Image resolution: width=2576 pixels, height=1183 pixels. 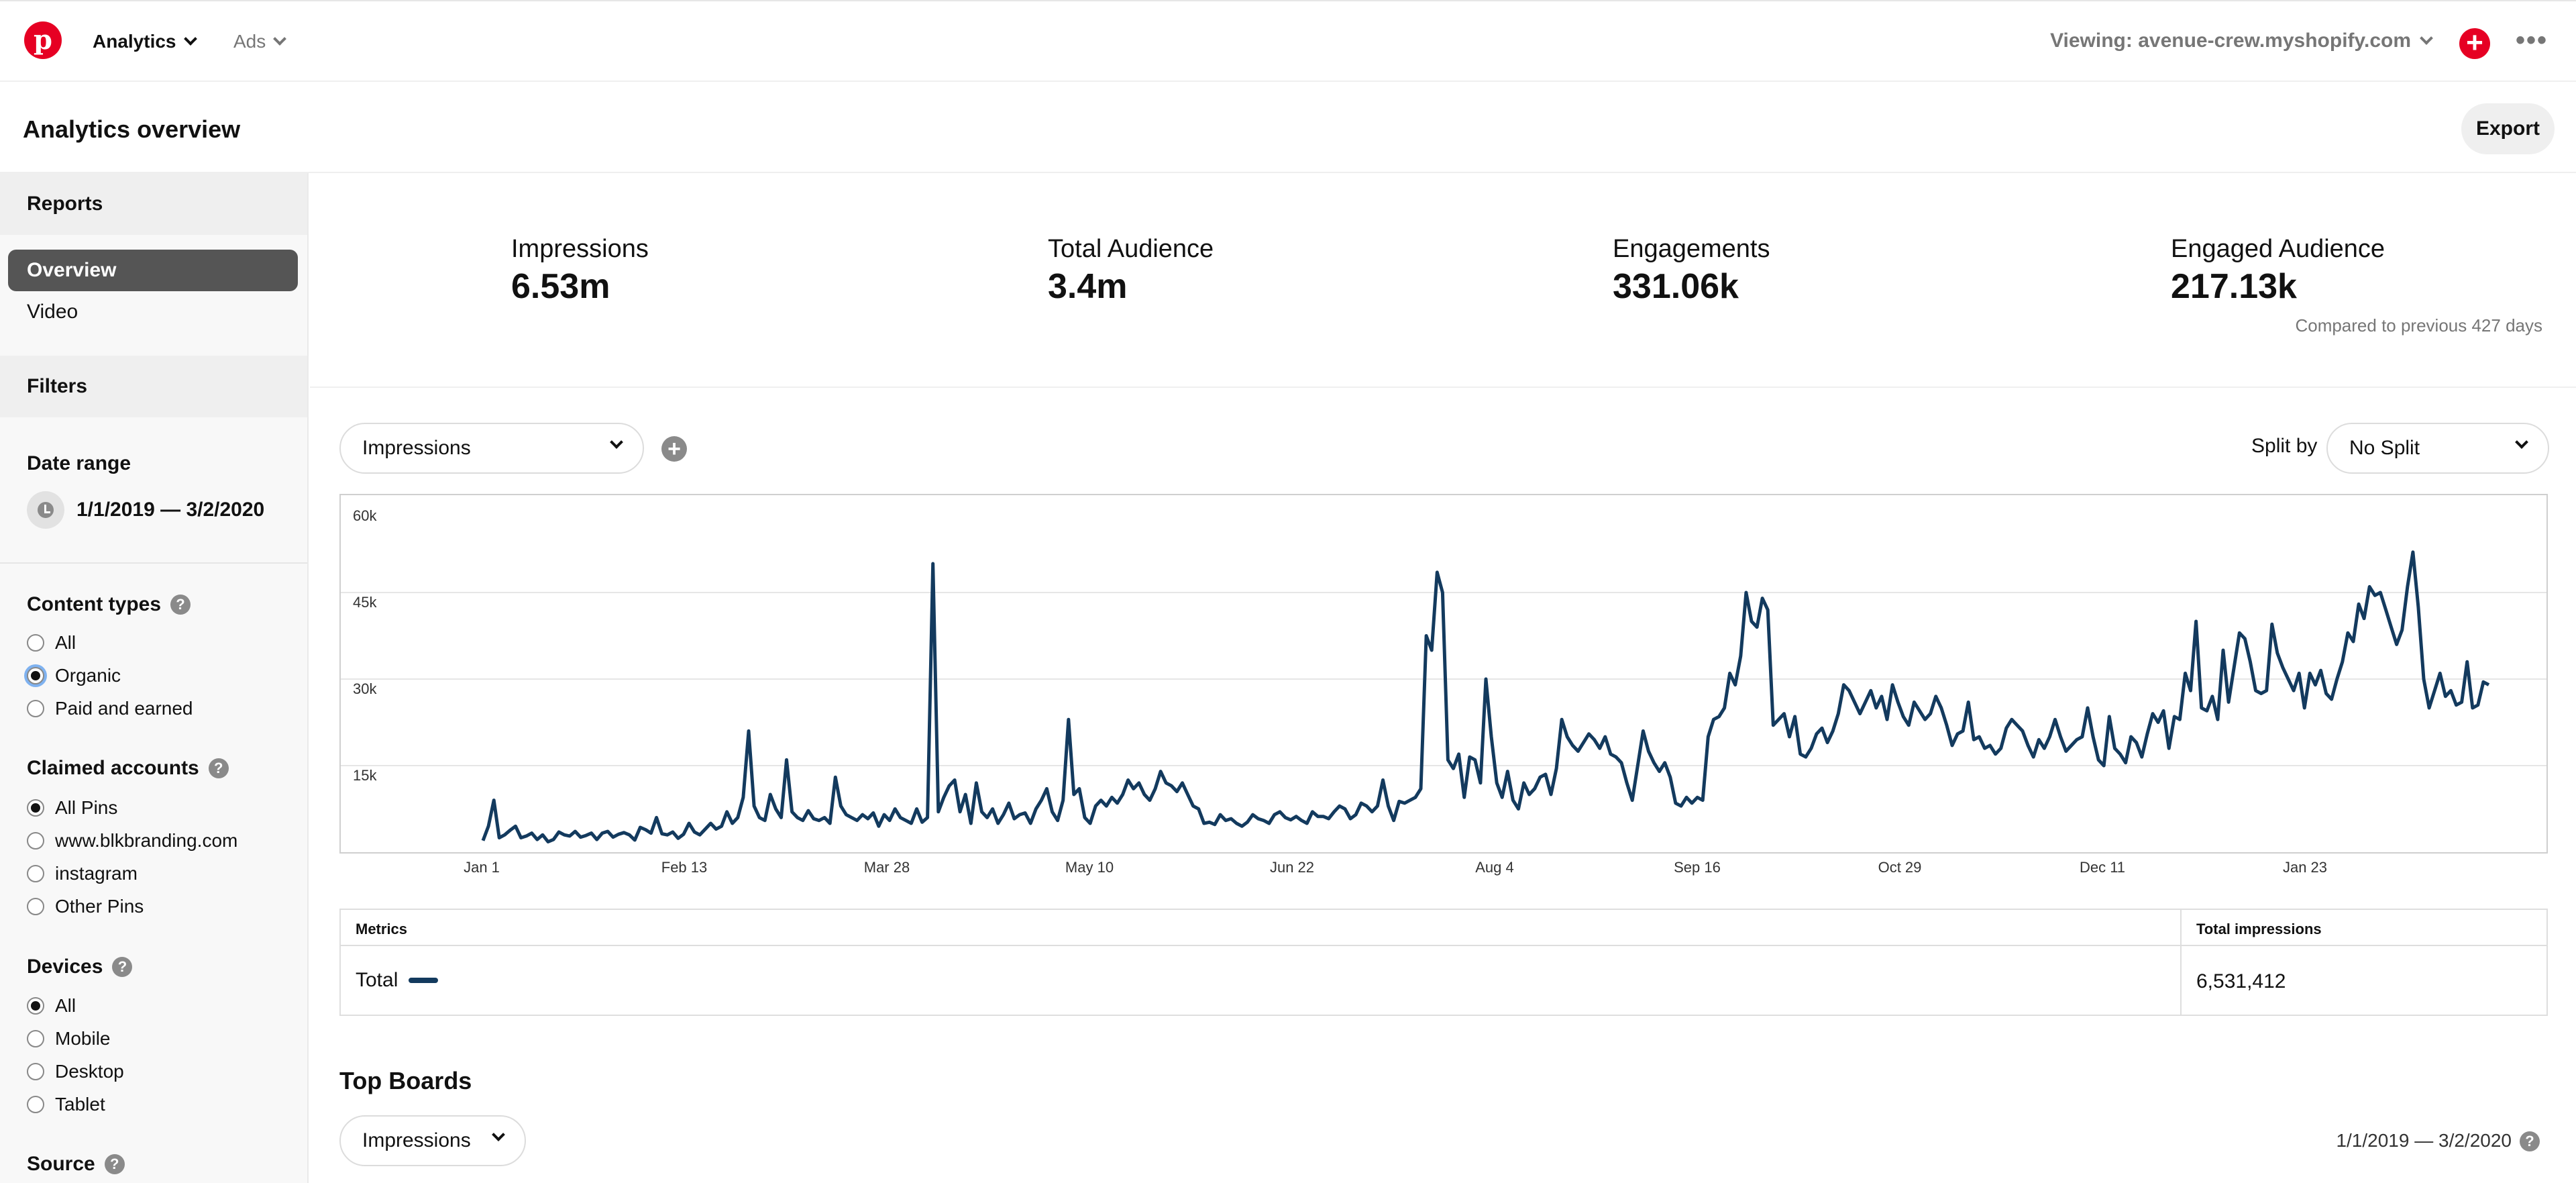 I want to click on claimed-account-all-pins: All Pins, so click(x=72, y=808).